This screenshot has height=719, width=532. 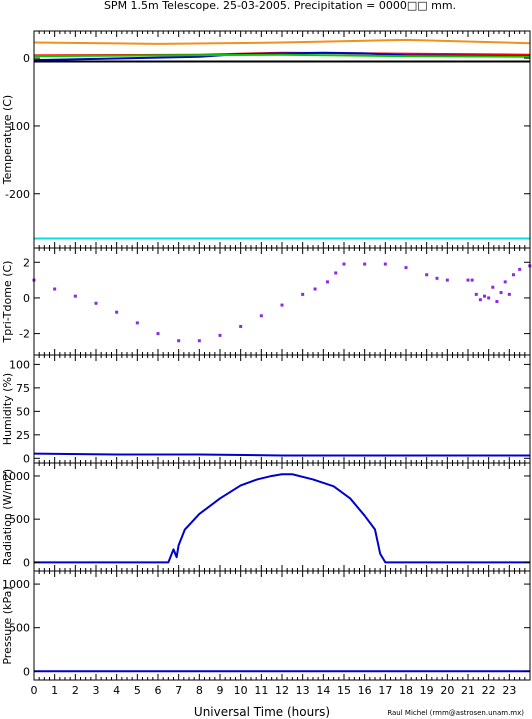 I want to click on x-tick-label: 8, so click(x=199, y=690).